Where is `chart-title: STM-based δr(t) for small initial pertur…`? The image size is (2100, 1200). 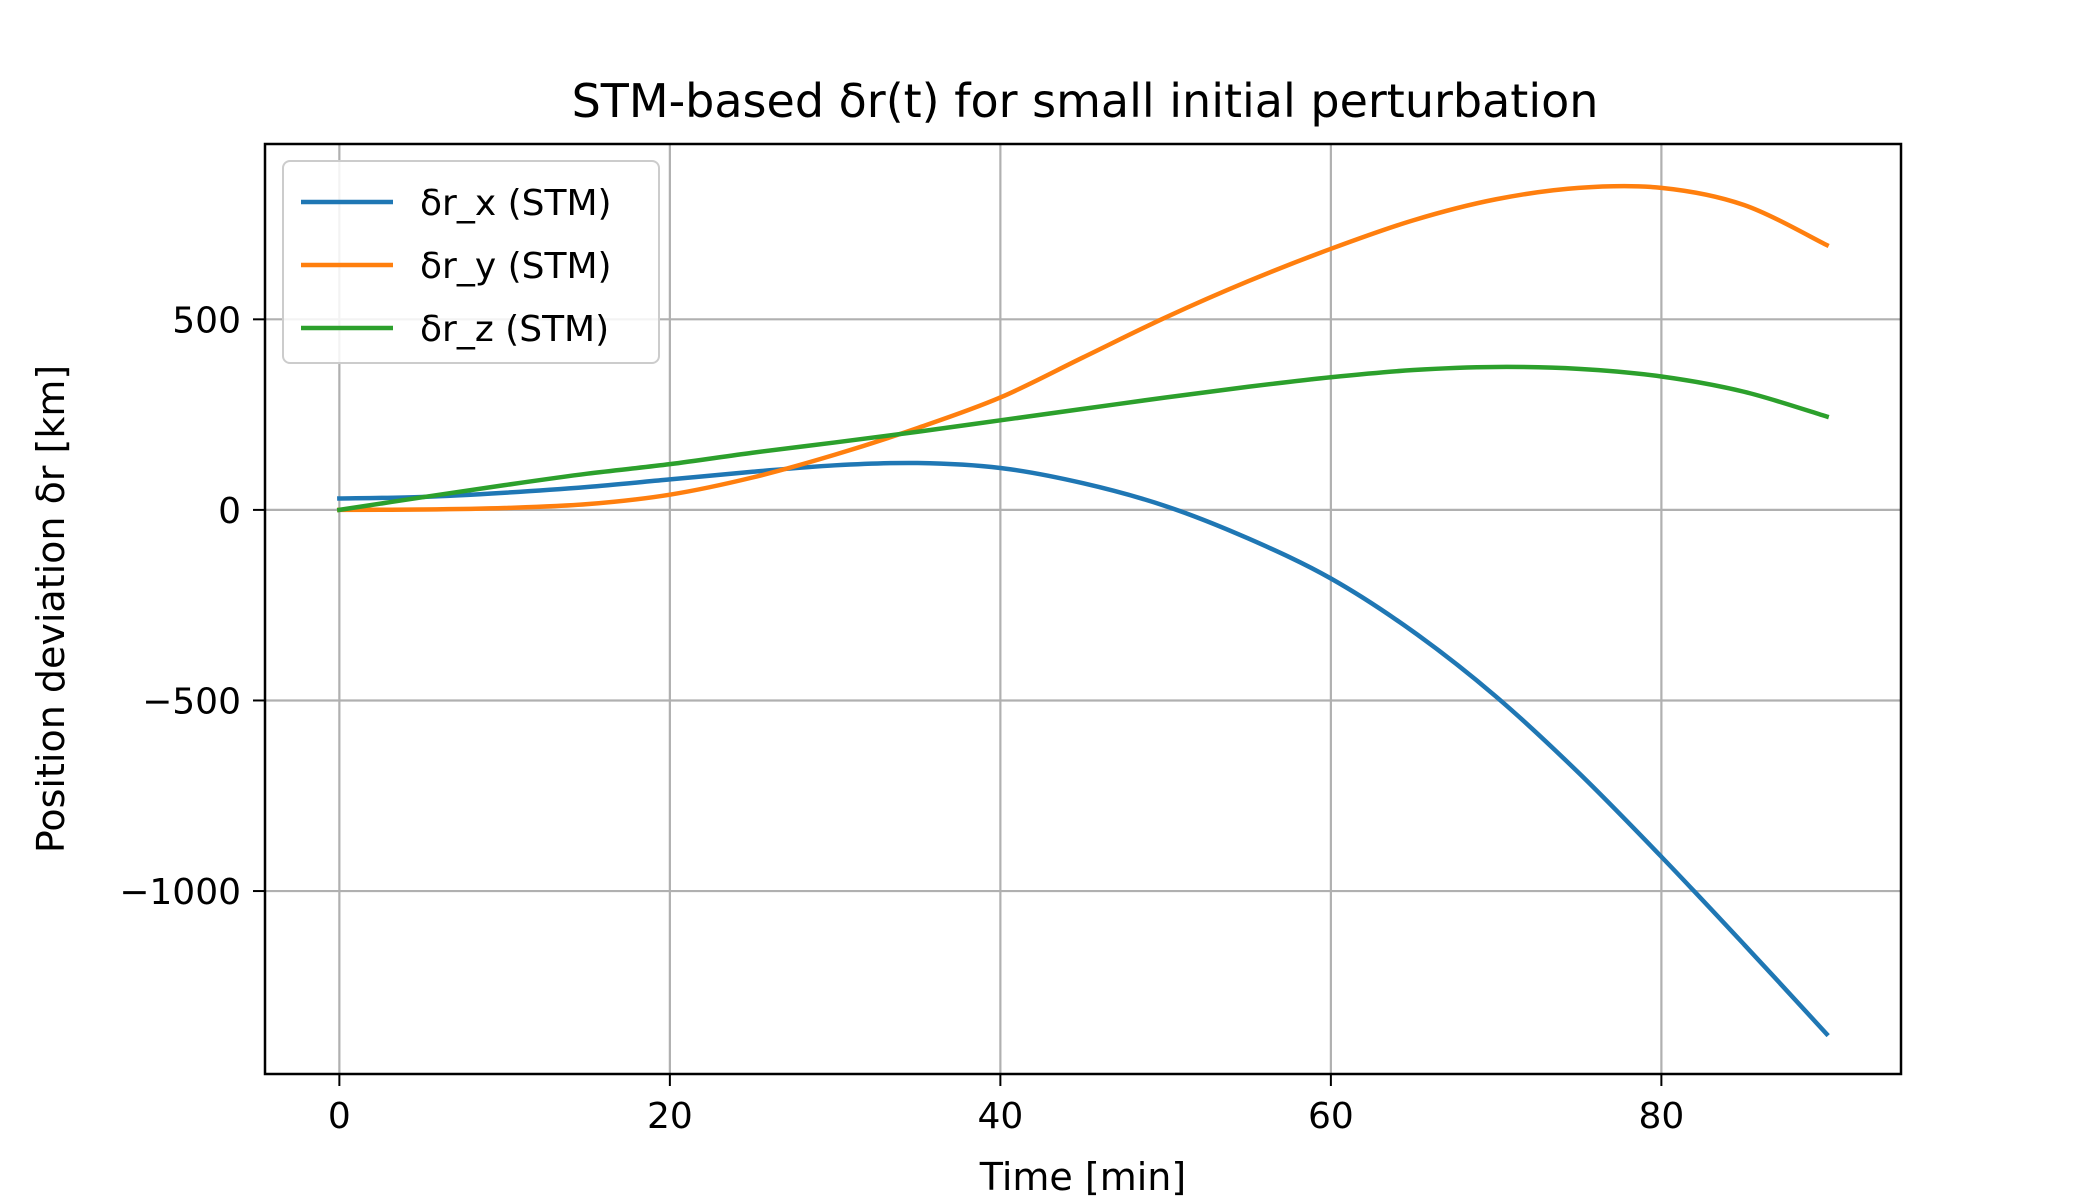 chart-title: STM-based δr(t) for small initial pertur… is located at coordinates (1085, 101).